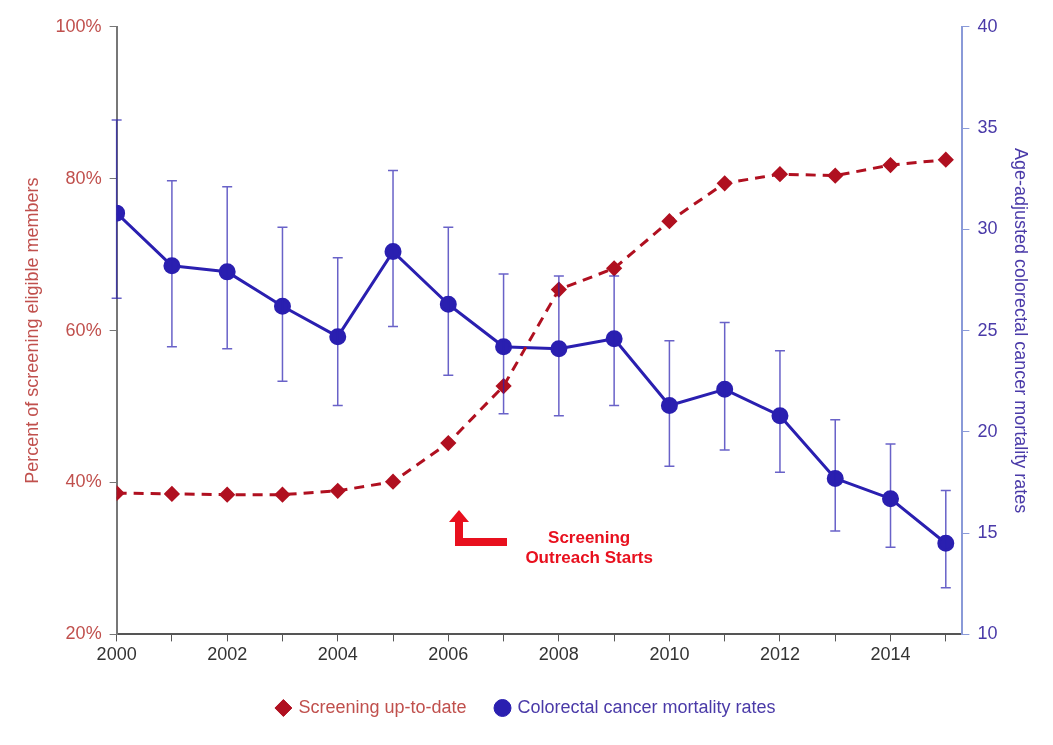  I want to click on y2-axis-title: Age-adjusted colorectal cancer mortality rates, so click(1021, 331).